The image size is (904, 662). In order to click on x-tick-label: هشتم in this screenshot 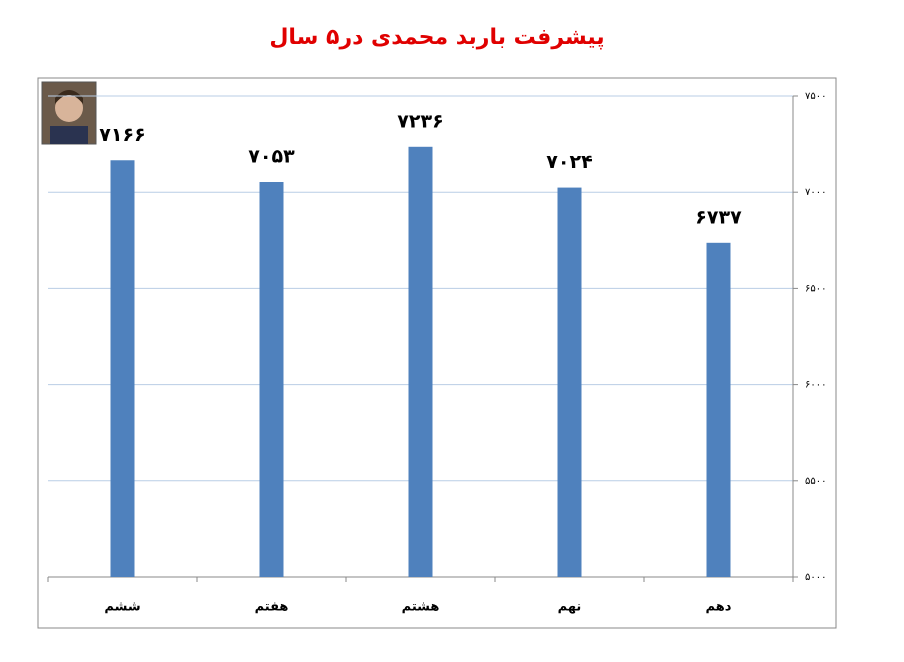, I will do `click(421, 607)`.